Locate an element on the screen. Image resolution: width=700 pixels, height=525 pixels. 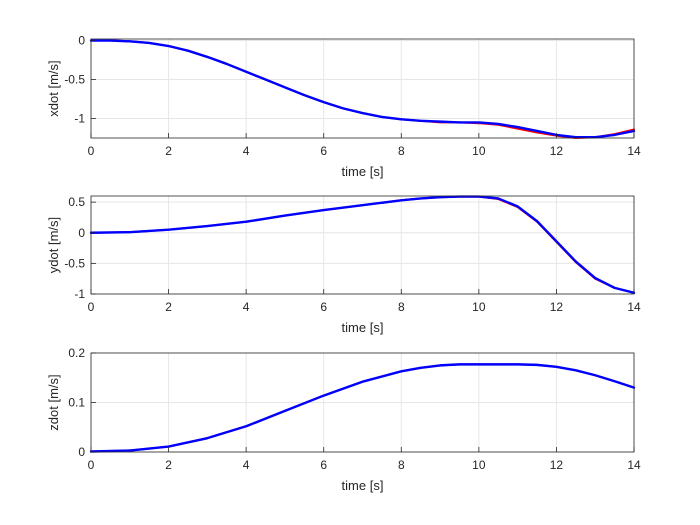
y-axis-label: ydot [m/s] is located at coordinates (53, 245).